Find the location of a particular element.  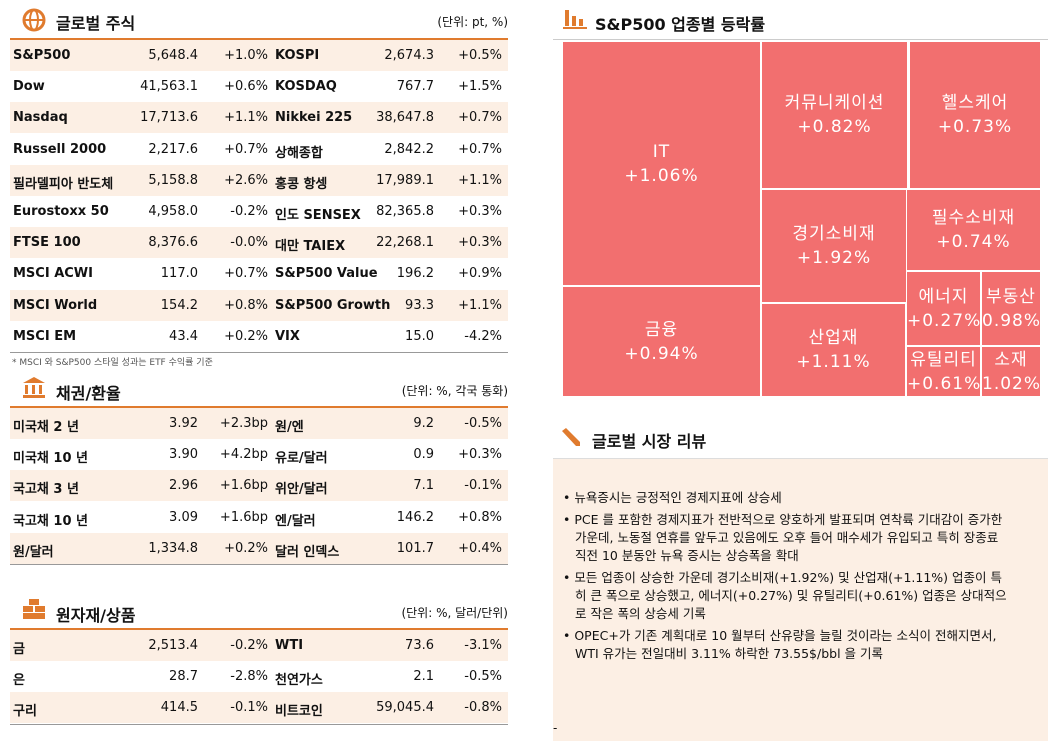

row-value: 5,158.8 is located at coordinates (173, 180).